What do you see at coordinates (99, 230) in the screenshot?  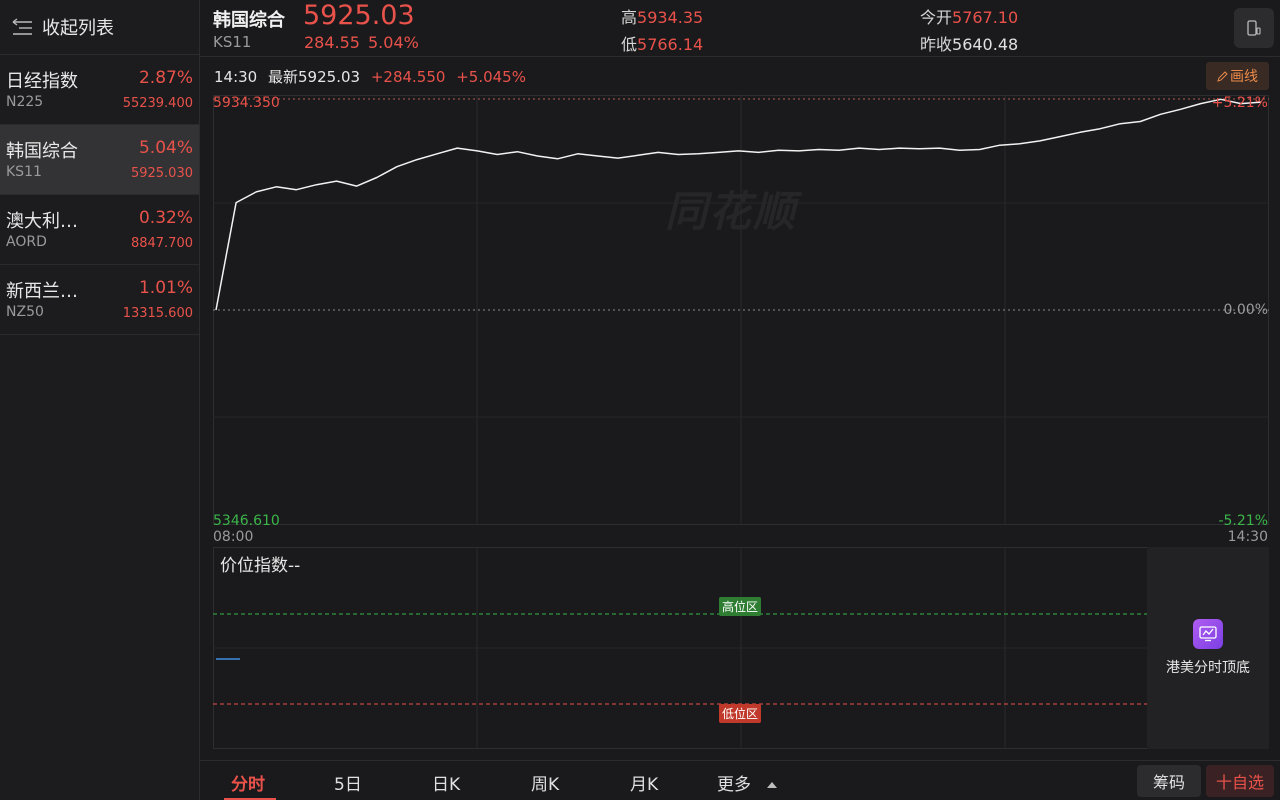 I see `sidebar-item-aord: 澳大利… AORD 0.32% 8847.700` at bounding box center [99, 230].